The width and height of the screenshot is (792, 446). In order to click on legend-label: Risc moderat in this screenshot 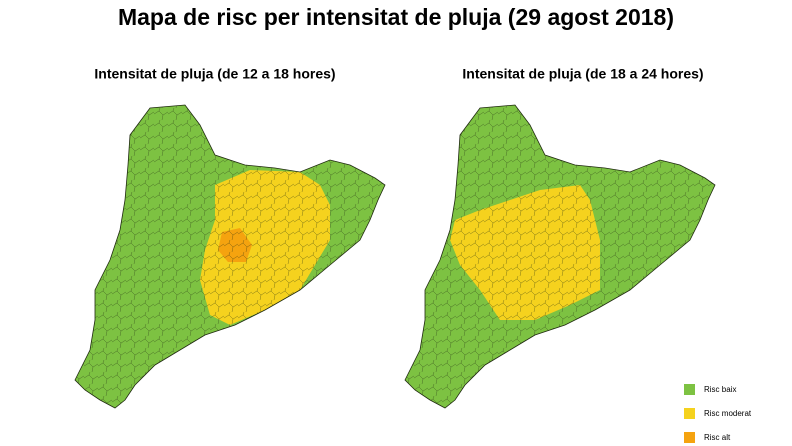, I will do `click(728, 413)`.